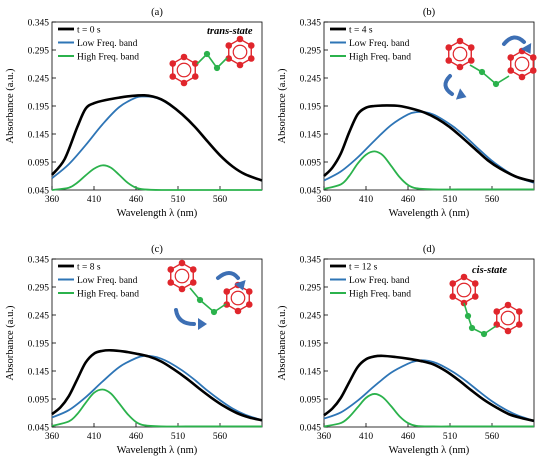 Image resolution: width=550 pixels, height=469 pixels. What do you see at coordinates (429, 249) in the screenshot?
I see `panel-label: (d)` at bounding box center [429, 249].